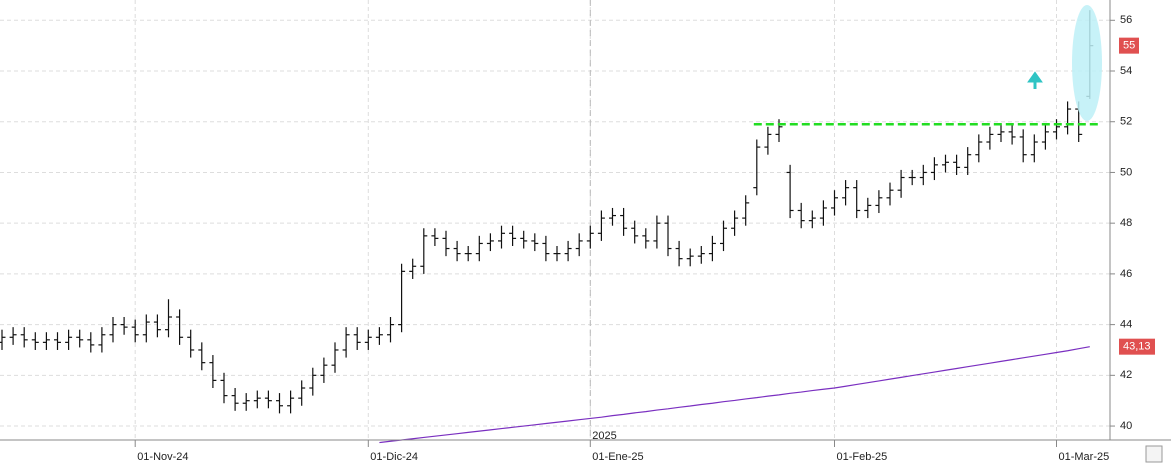  Describe the element at coordinates (1154, 454) in the screenshot. I see `corner-button` at that location.